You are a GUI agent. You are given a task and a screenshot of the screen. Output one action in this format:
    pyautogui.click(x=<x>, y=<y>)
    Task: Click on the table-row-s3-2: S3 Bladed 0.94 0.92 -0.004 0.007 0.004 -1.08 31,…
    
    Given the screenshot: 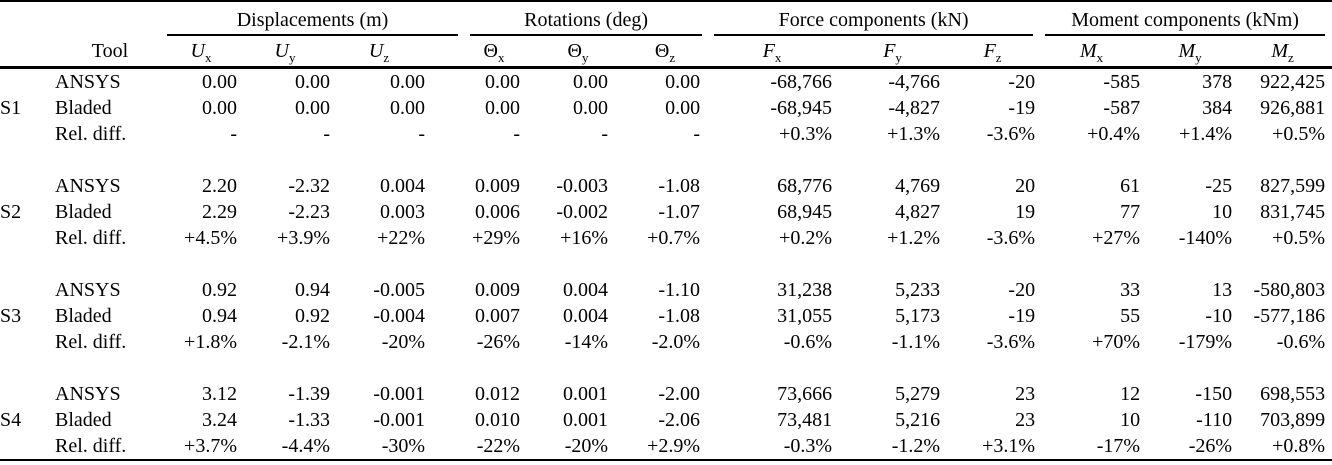 What is the action you would take?
    pyautogui.click(x=666, y=316)
    